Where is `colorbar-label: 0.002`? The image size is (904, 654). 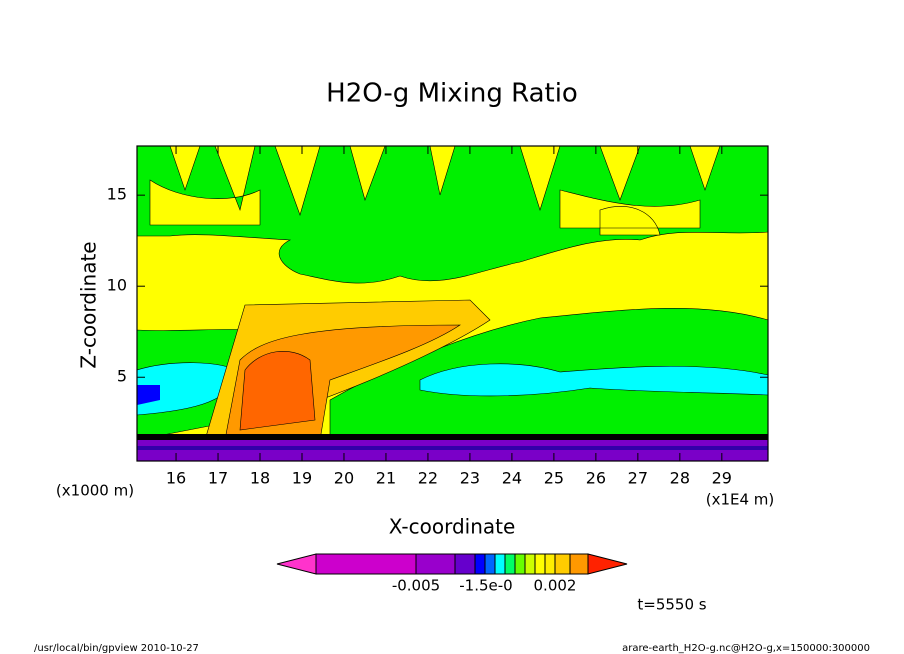 colorbar-label: 0.002 is located at coordinates (555, 586).